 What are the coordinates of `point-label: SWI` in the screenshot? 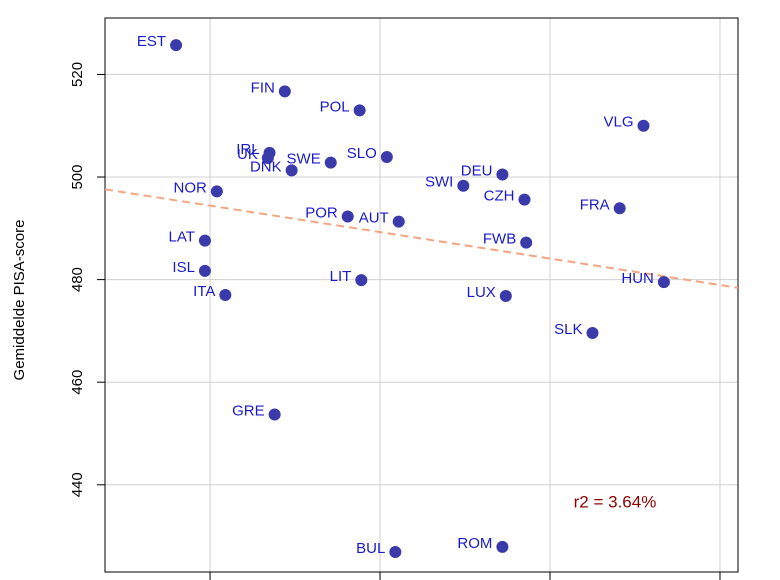 It's located at (439, 182).